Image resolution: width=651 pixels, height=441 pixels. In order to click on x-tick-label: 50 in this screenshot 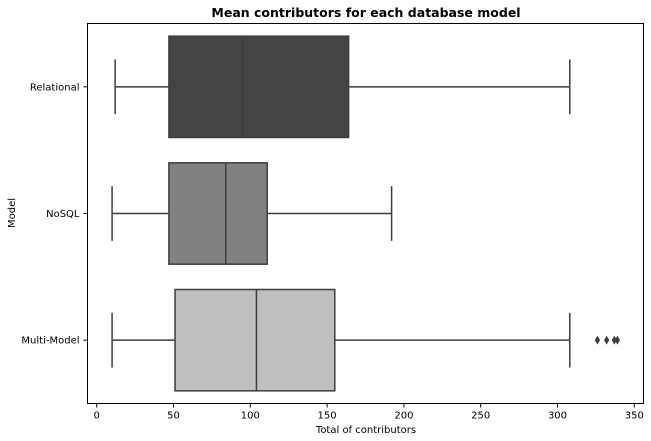, I will do `click(173, 416)`.